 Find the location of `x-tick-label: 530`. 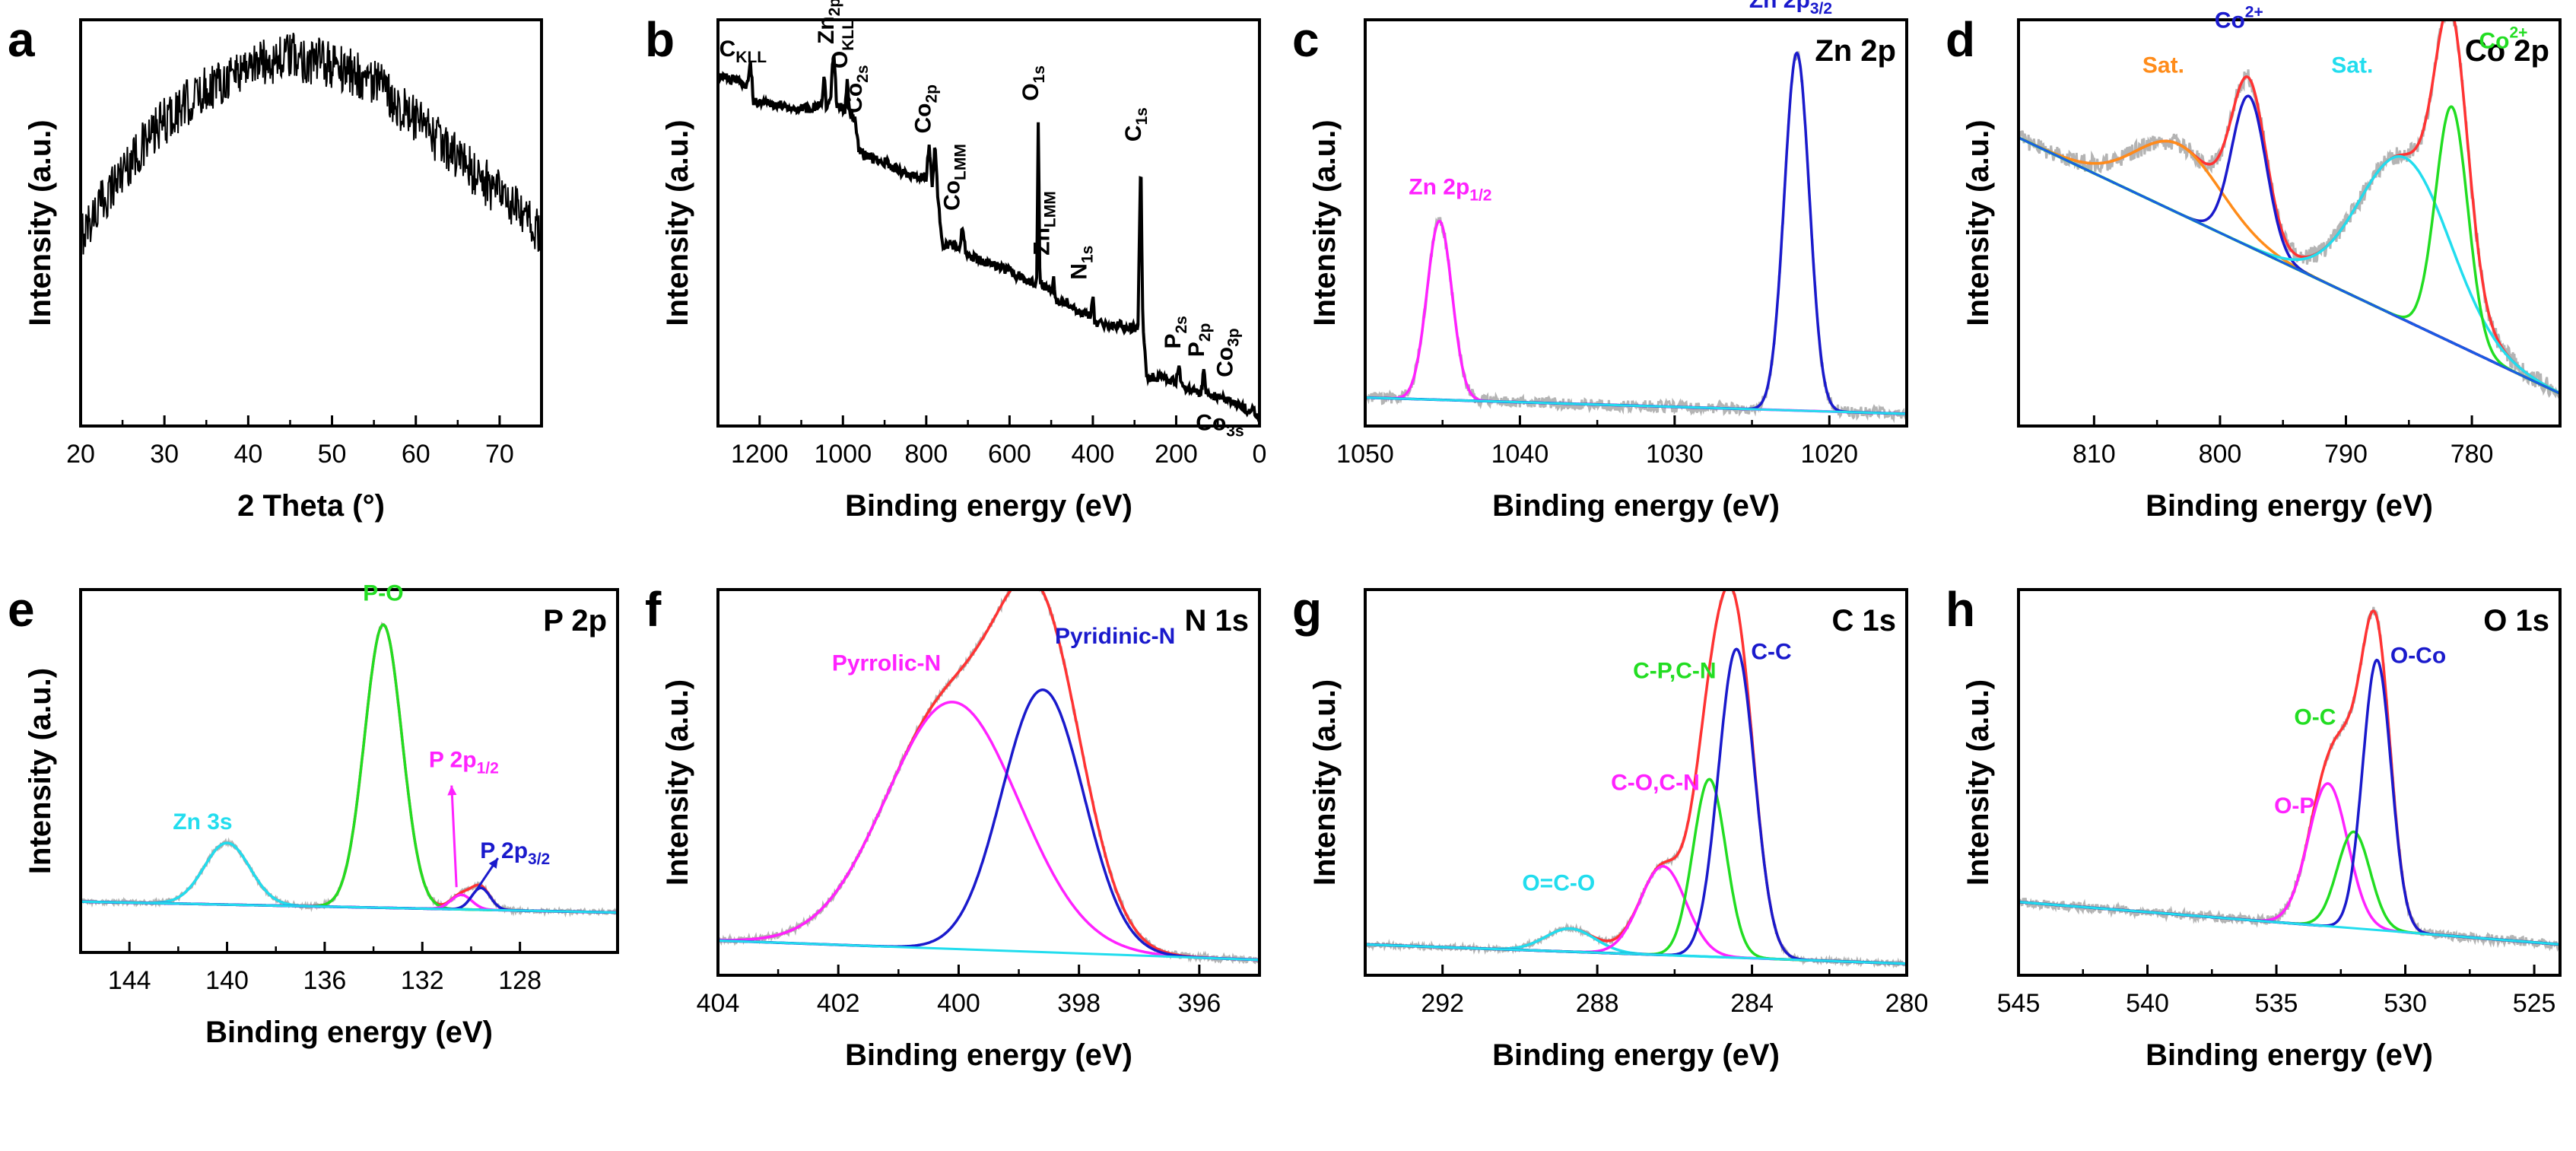

x-tick-label: 530 is located at coordinates (2405, 1003).